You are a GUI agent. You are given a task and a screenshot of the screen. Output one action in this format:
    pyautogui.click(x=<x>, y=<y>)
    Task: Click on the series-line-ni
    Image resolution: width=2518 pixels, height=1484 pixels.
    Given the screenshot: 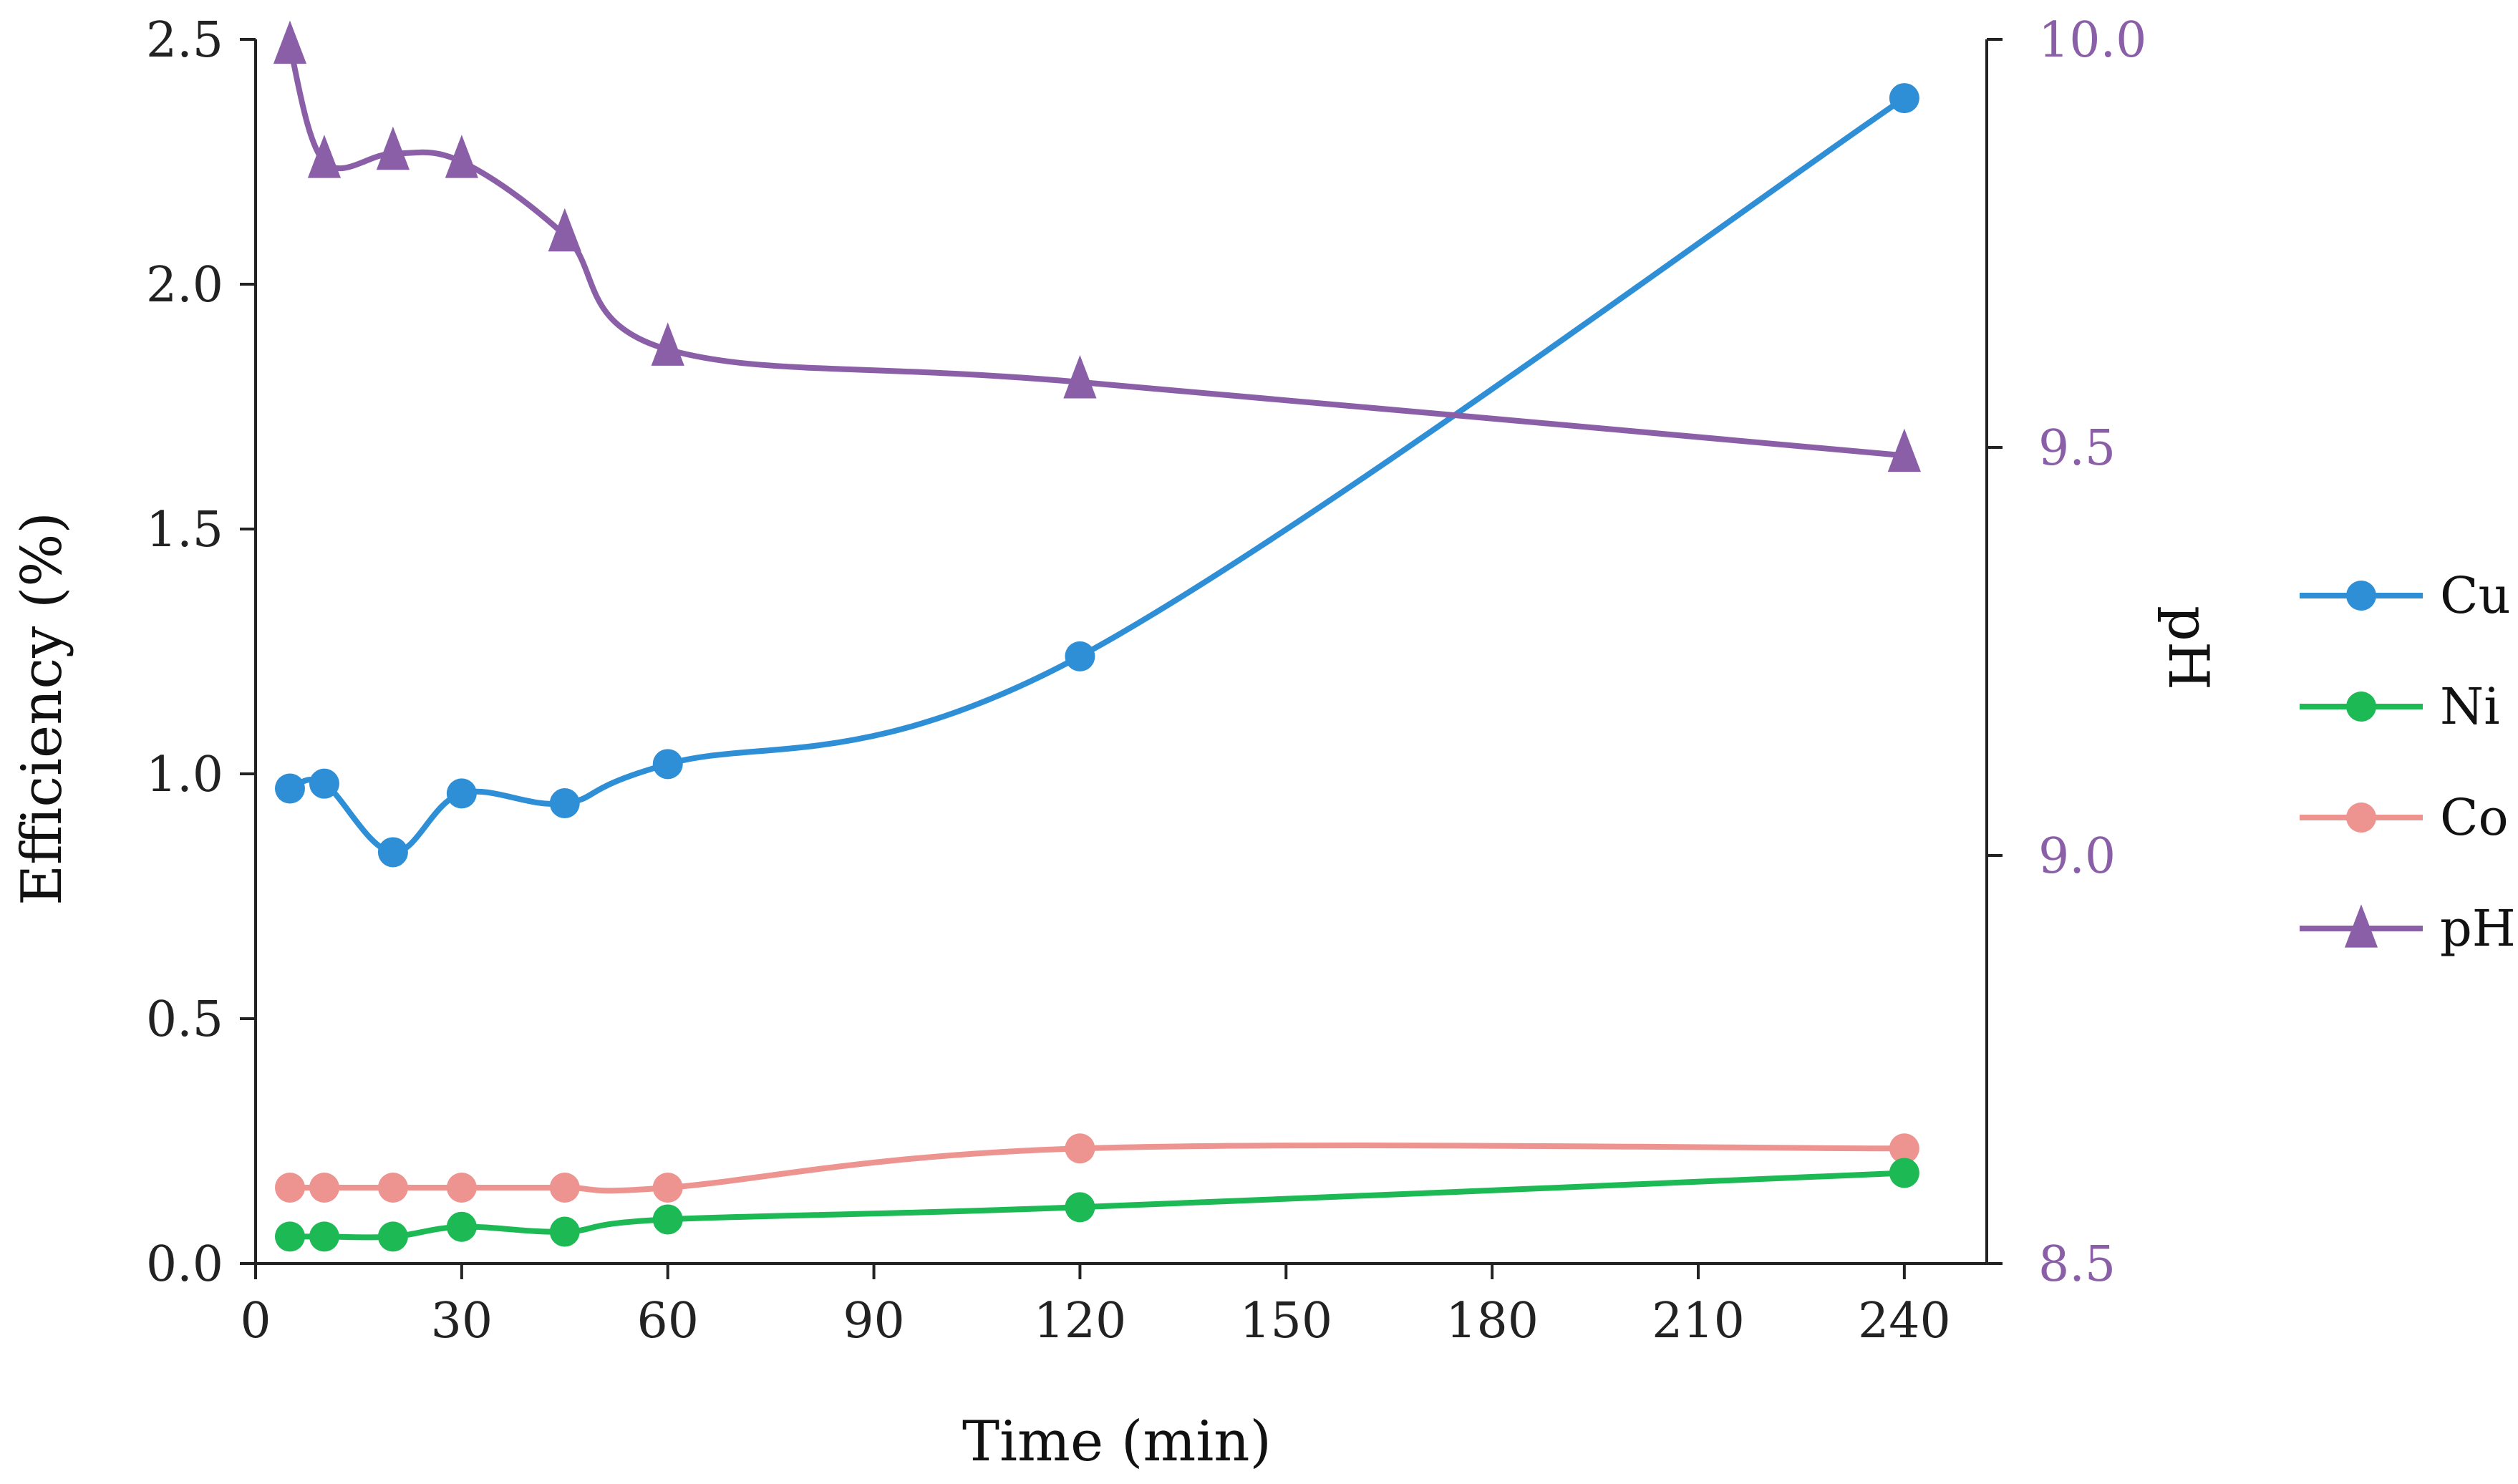 What is the action you would take?
    pyautogui.click(x=1097, y=1205)
    